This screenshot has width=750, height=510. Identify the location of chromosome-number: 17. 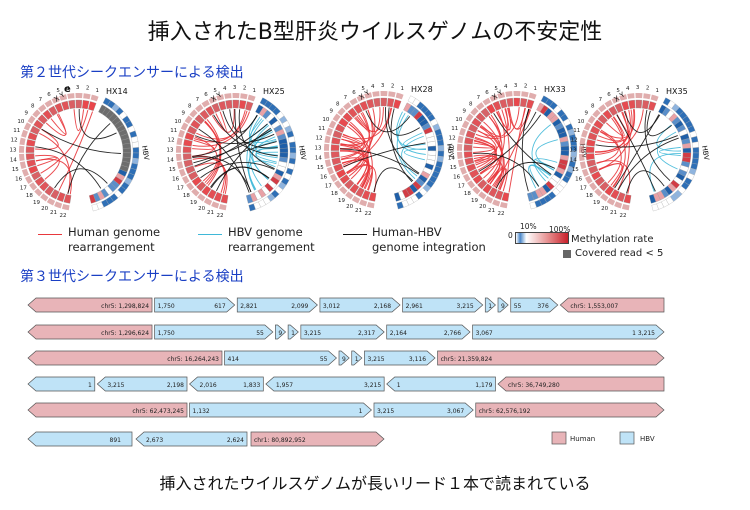
(583, 188).